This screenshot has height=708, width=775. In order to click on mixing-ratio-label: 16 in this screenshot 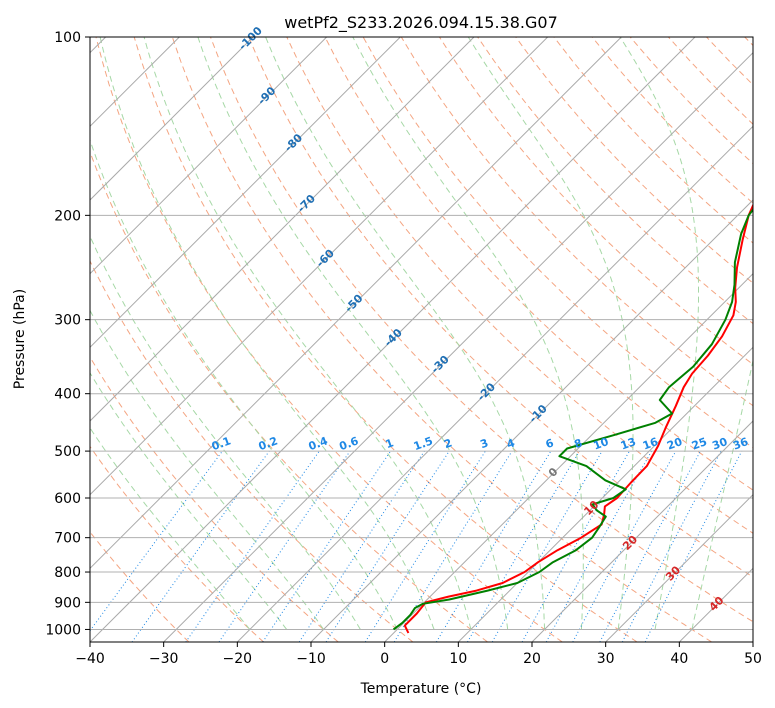, I will do `click(650, 444)`.